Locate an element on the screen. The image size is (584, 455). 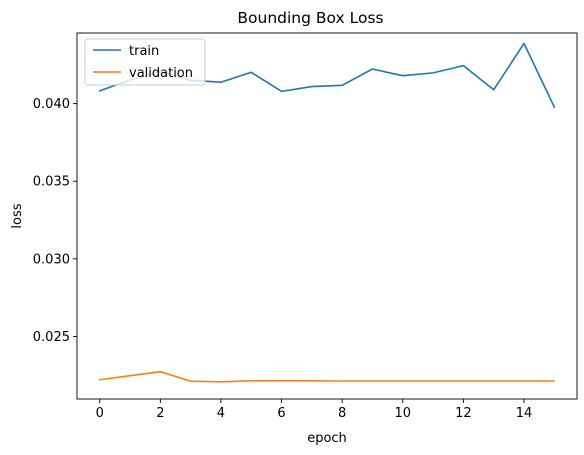
legend-label-validation: validation is located at coordinates (161, 73).